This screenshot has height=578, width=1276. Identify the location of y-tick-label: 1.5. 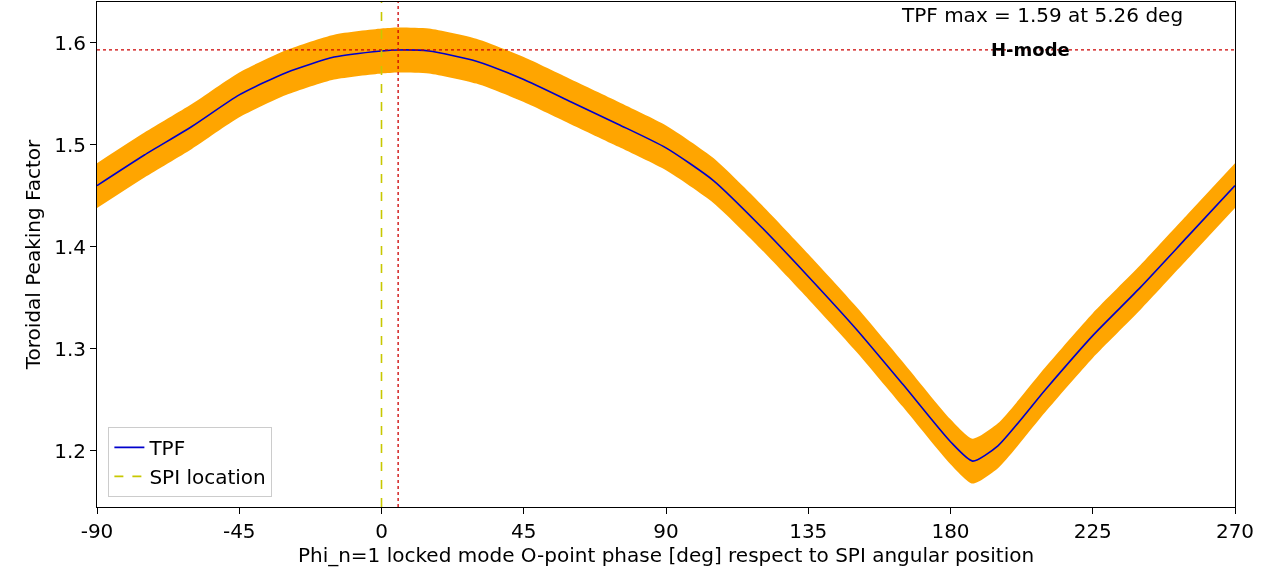
(70, 144).